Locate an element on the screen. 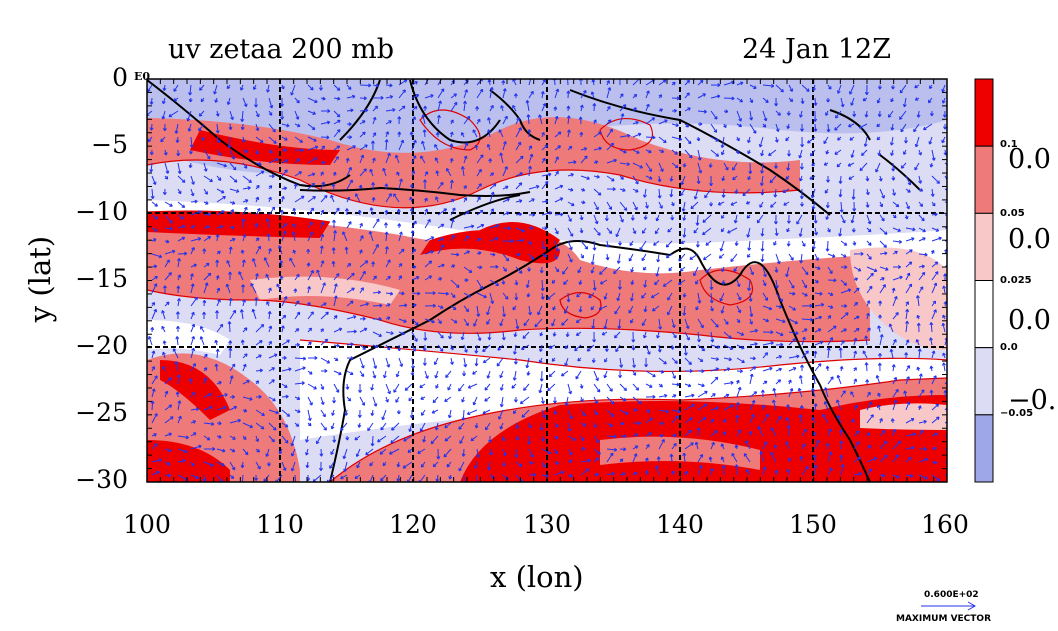  coastline-timor is located at coordinates (485, 207).